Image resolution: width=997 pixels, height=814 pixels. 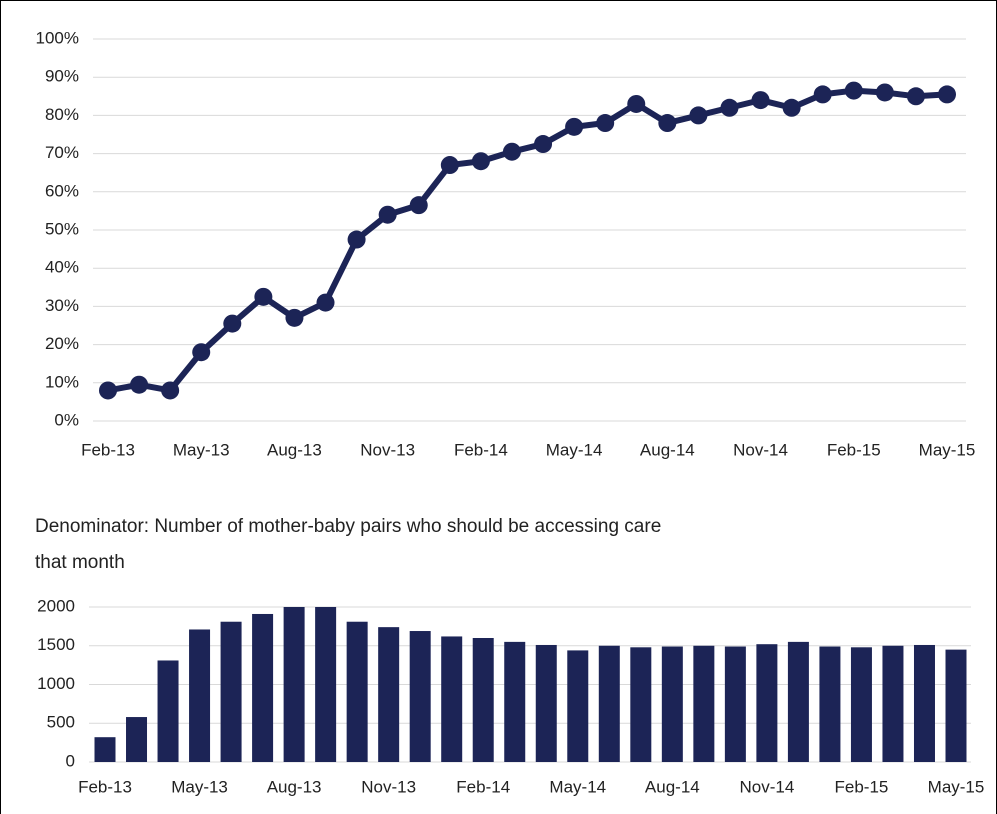 I want to click on y-tick-label: 1500, so click(x=56, y=644).